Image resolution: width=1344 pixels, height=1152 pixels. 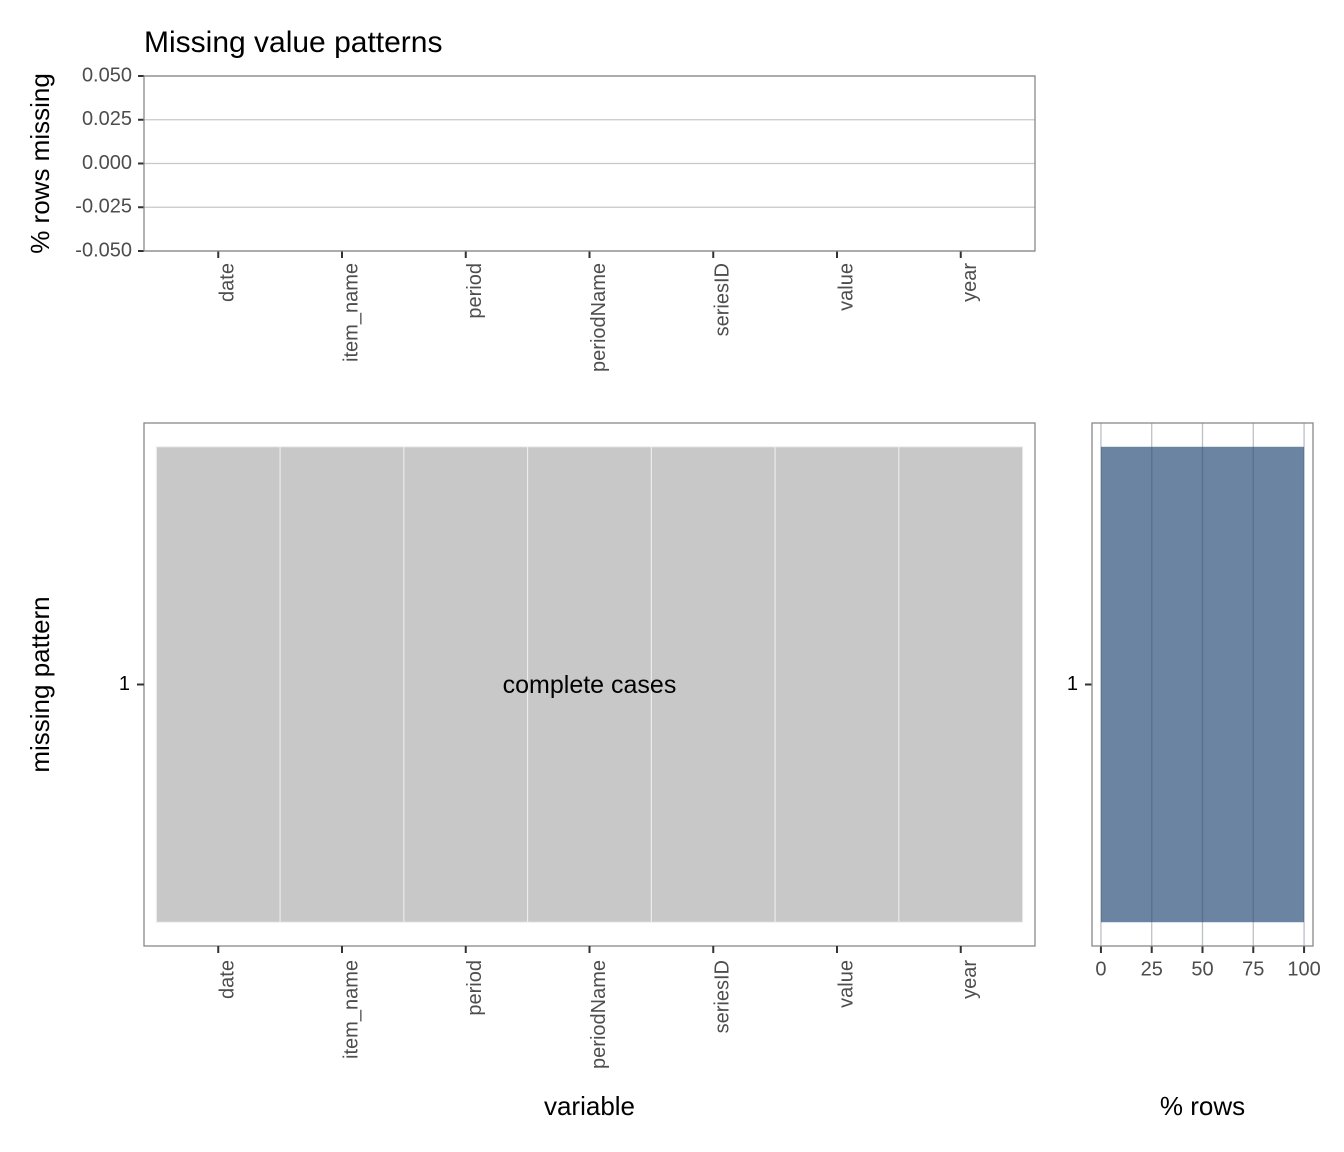 I want to click on y-tick-label: -0.025, so click(x=103, y=207).